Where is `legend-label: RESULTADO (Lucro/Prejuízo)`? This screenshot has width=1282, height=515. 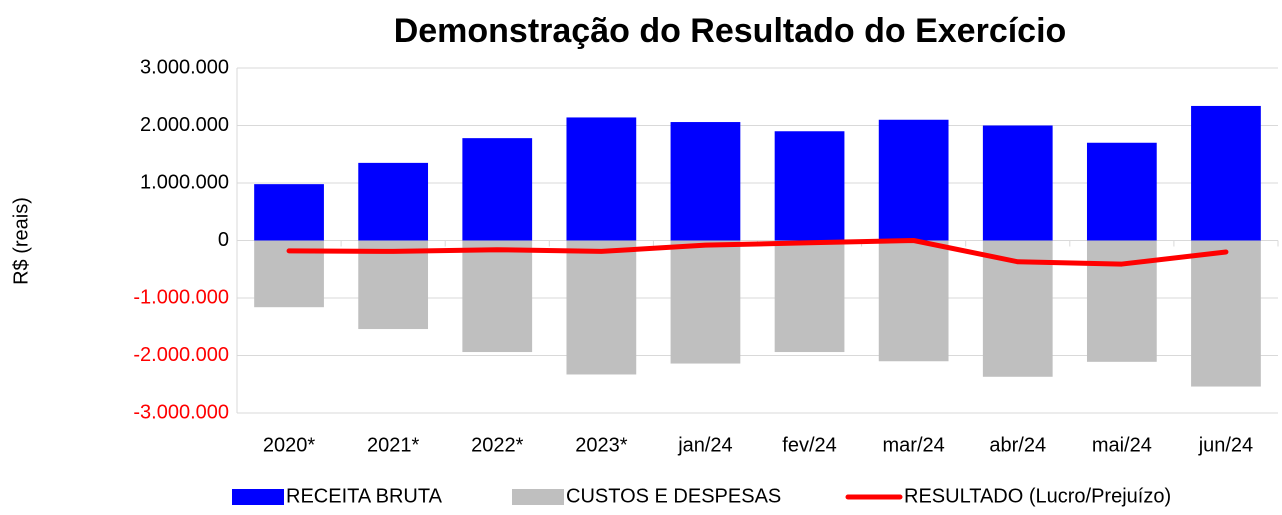 legend-label: RESULTADO (Lucro/Prejuízo) is located at coordinates (1037, 496).